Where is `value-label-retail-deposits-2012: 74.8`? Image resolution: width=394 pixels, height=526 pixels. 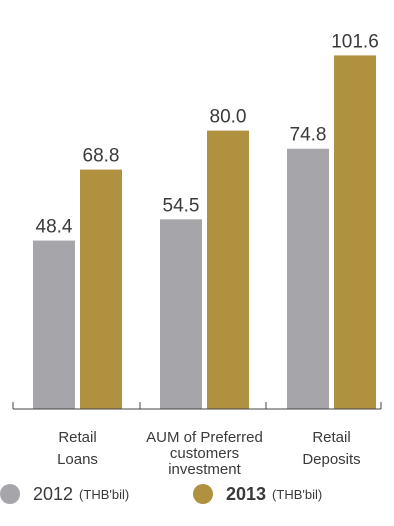 value-label-retail-deposits-2012: 74.8 is located at coordinates (308, 135).